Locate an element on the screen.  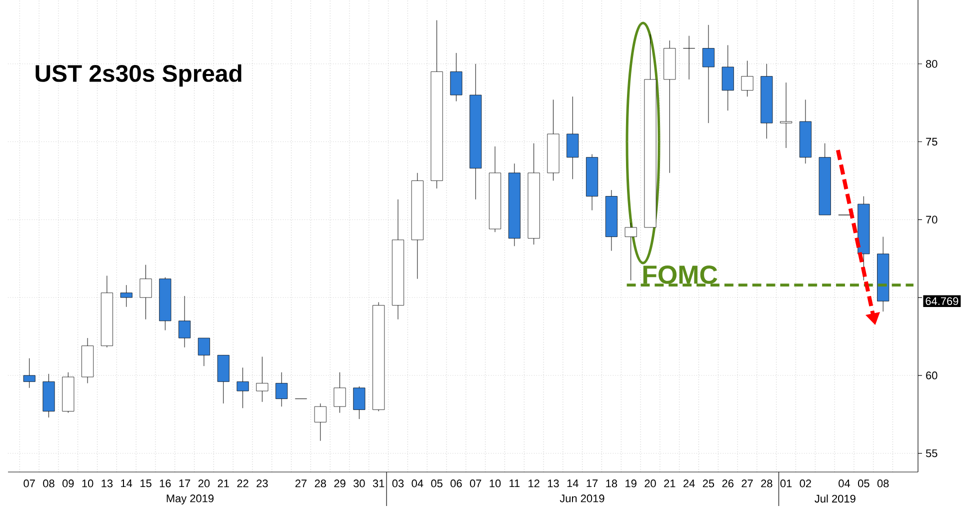
text: May 2019 is located at coordinates (190, 499).